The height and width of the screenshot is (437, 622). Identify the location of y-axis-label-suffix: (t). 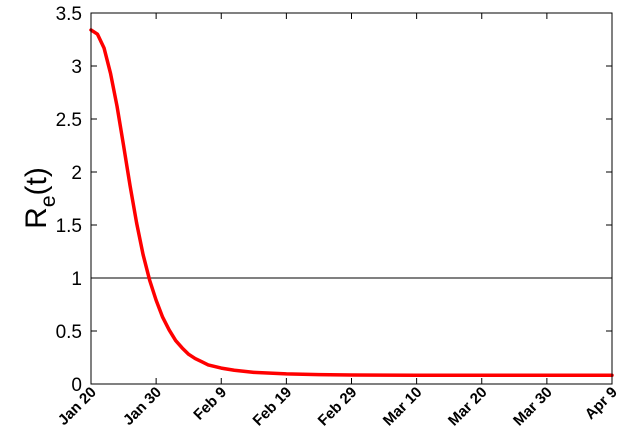
(36, 181).